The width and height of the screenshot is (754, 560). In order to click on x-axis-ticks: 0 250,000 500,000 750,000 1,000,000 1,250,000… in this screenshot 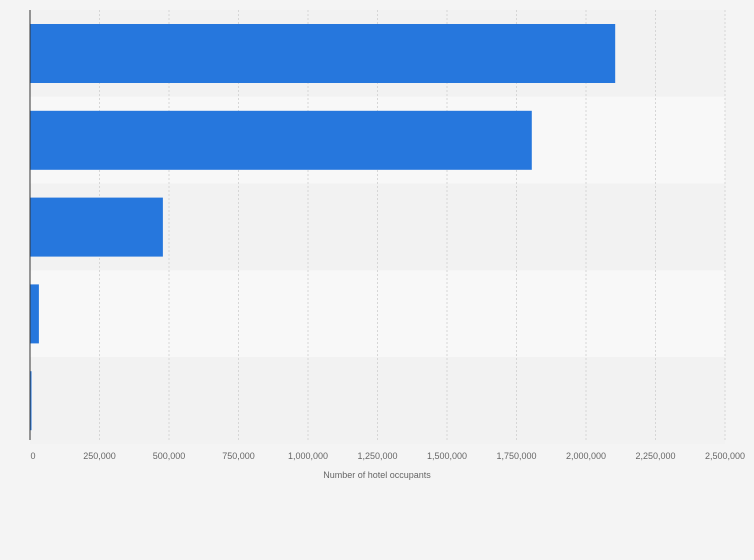, I will do `click(387, 456)`.